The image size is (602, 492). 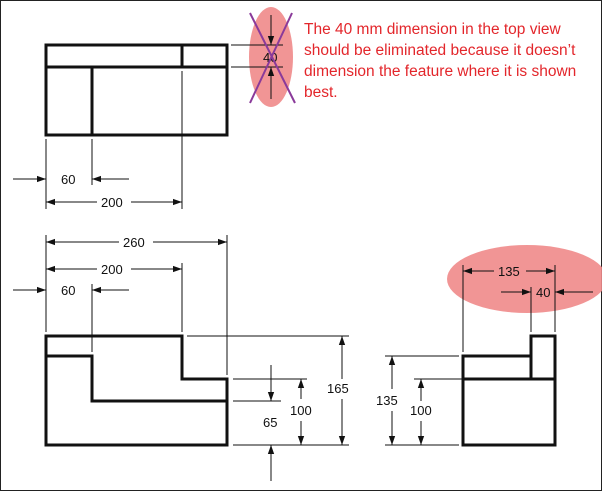 I want to click on front-dim-260-label: 260, so click(x=134, y=242).